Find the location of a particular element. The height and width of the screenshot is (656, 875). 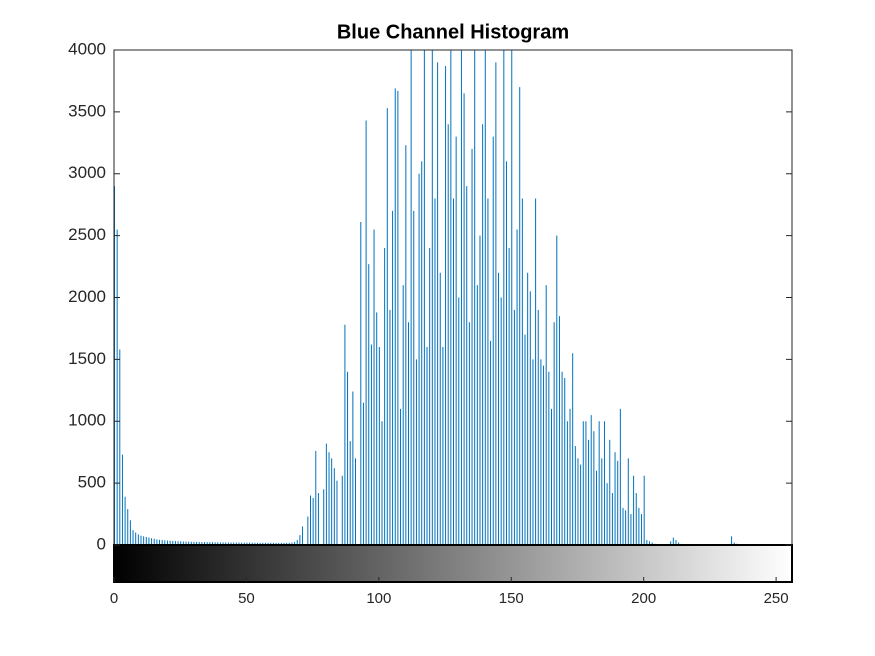

y-tick-label: 1000 is located at coordinates (87, 420).